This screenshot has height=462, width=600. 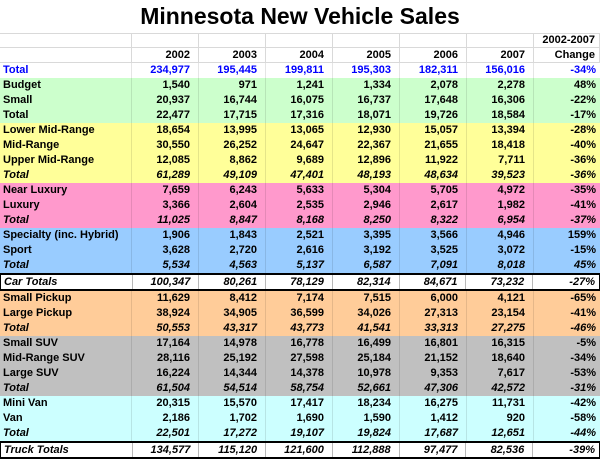 What do you see at coordinates (165, 190) in the screenshot?
I see `cell-value: 7,659` at bounding box center [165, 190].